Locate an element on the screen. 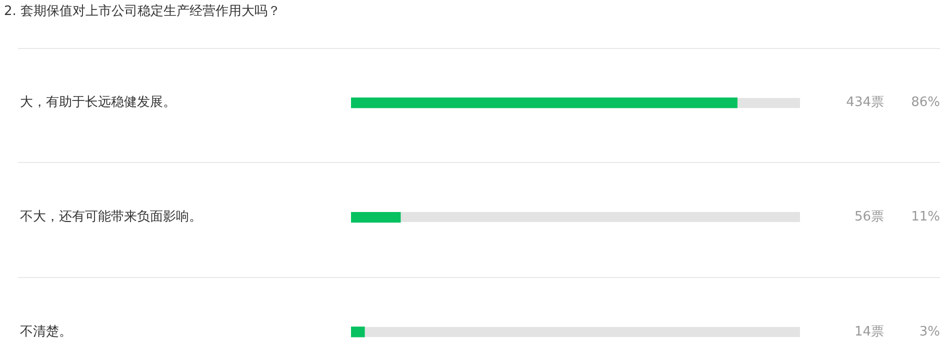 The height and width of the screenshot is (361, 948). text: 56票 is located at coordinates (869, 217).